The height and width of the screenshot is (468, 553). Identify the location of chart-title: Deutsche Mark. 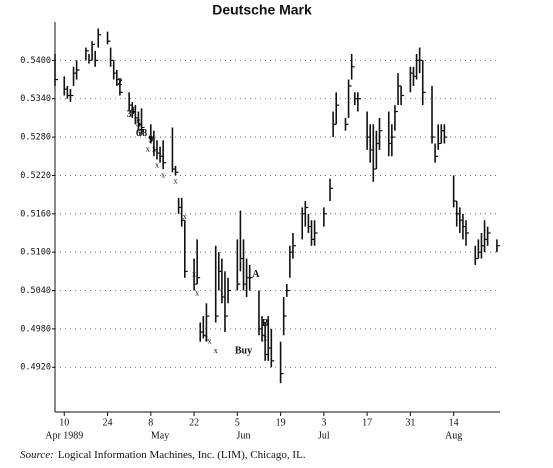
(262, 10).